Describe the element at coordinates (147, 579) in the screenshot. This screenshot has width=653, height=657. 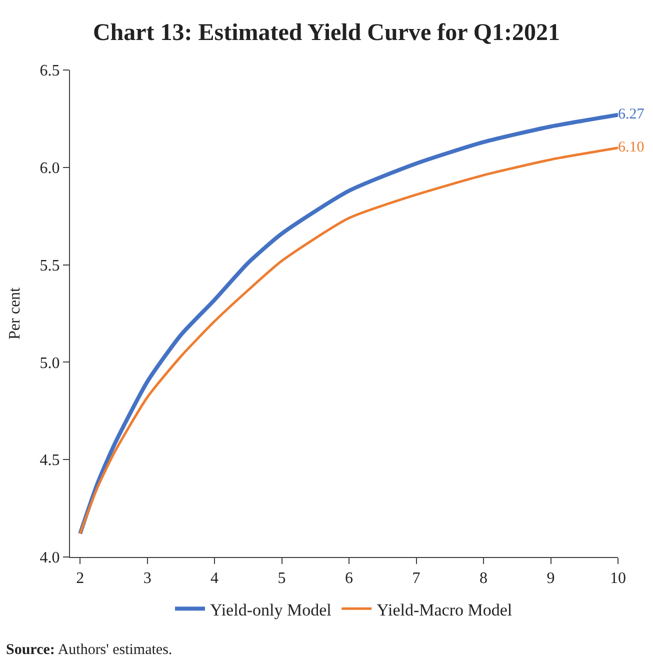
I see `x-tick-label: 3` at that location.